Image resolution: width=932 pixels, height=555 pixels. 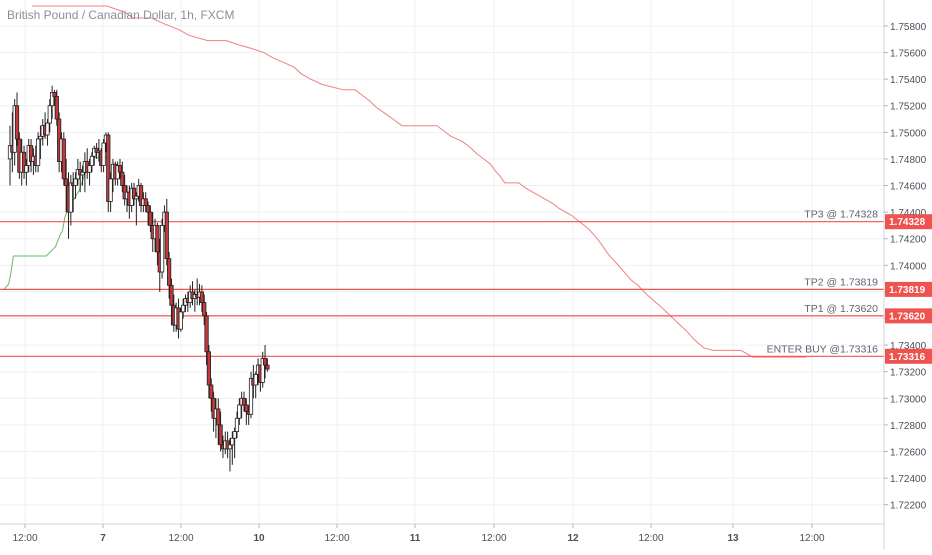 I want to click on time-tick-label: 10, so click(x=259, y=538).